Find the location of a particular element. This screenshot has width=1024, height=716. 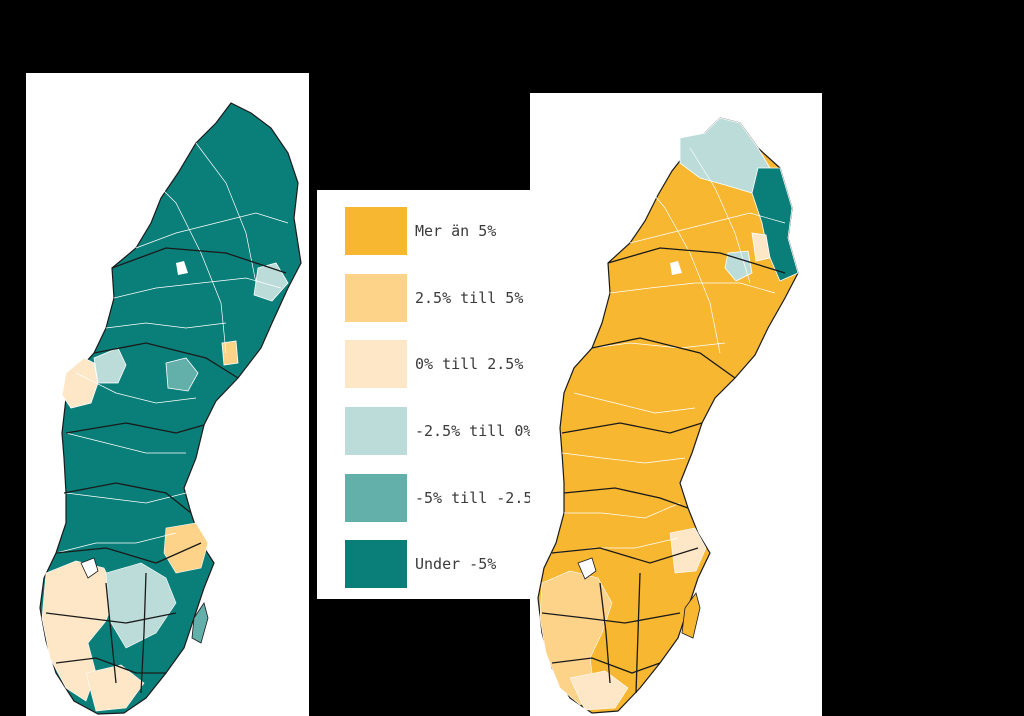

legend-label: Under -5% is located at coordinates (456, 564).